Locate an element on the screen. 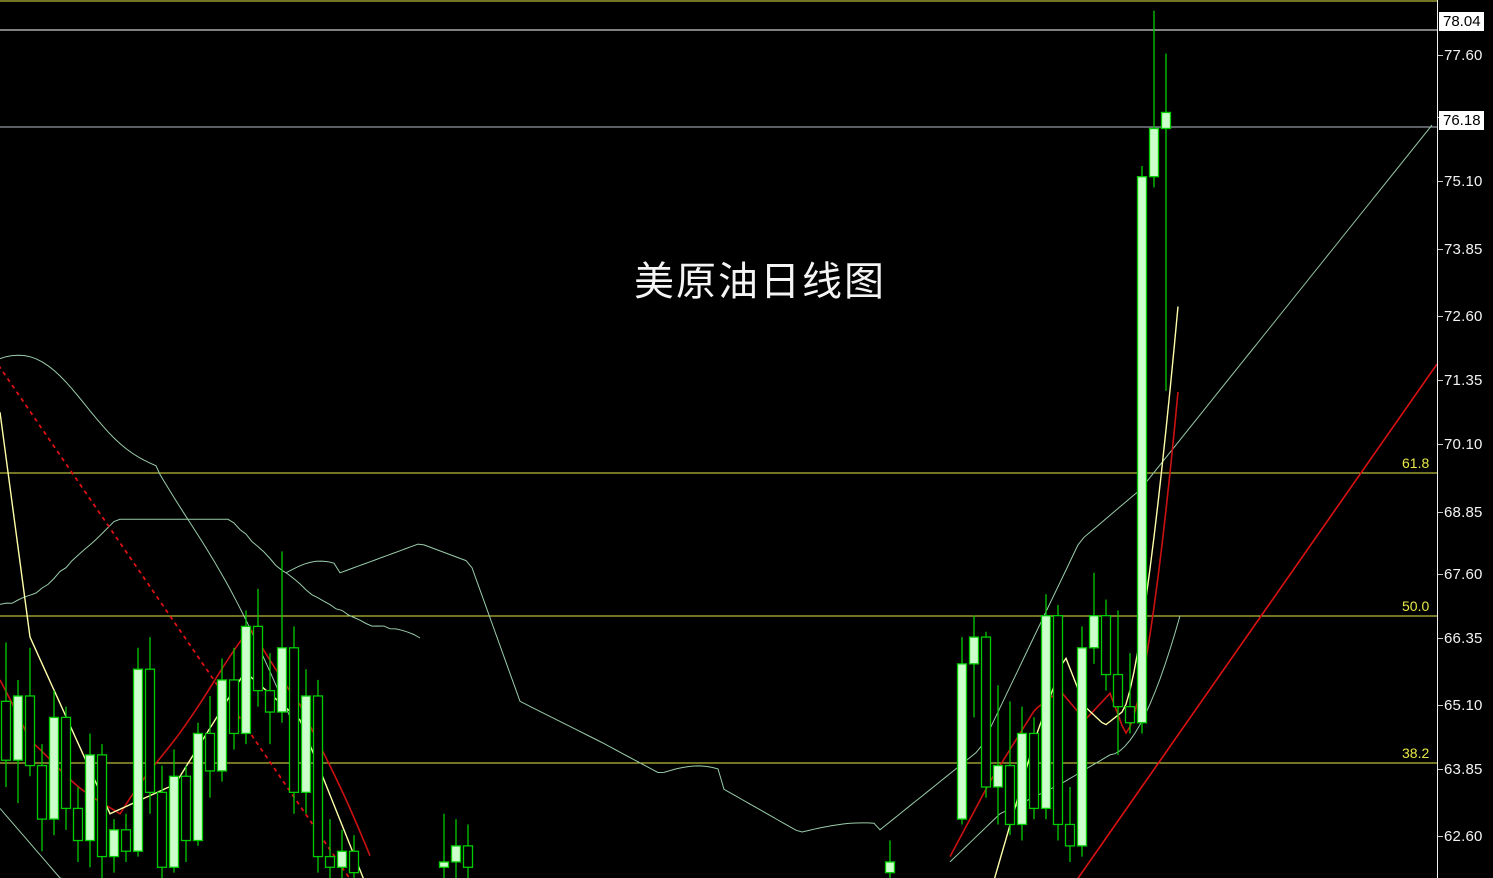 The height and width of the screenshot is (878, 1493). axis-tick-label: 63.85 is located at coordinates (1463, 769).